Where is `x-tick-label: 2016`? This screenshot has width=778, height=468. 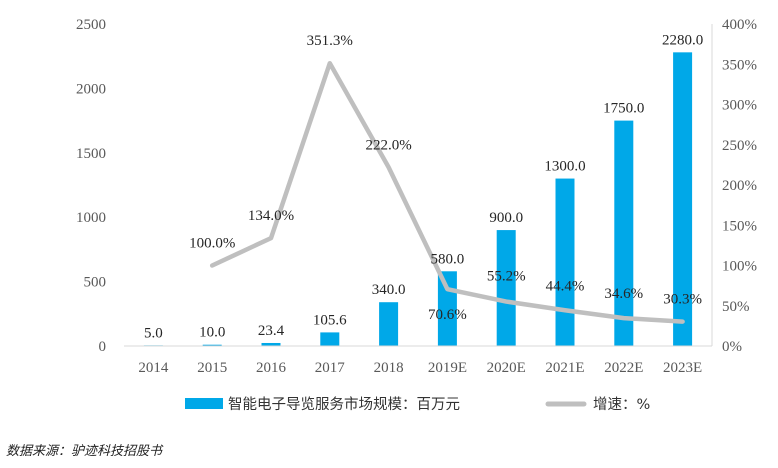
x-tick-label: 2016 is located at coordinates (271, 368).